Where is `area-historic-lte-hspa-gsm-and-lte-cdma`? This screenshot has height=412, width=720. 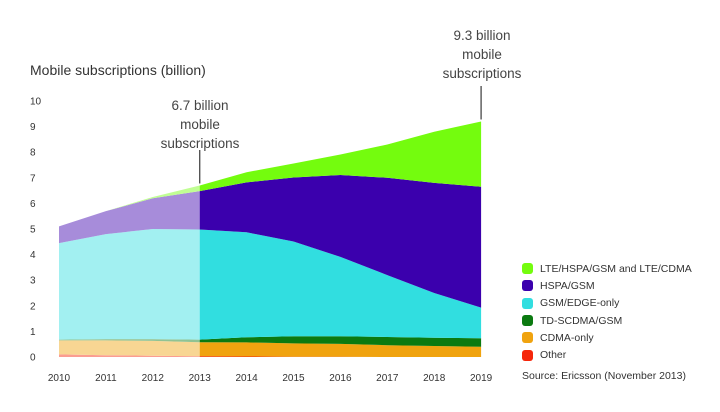
area-historic-lte-hspa-gsm-and-lte-cdma is located at coordinates (129, 206).